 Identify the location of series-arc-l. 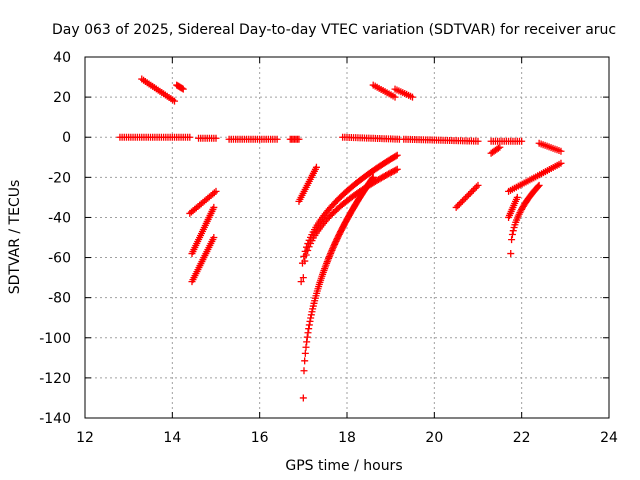
(525, 219).